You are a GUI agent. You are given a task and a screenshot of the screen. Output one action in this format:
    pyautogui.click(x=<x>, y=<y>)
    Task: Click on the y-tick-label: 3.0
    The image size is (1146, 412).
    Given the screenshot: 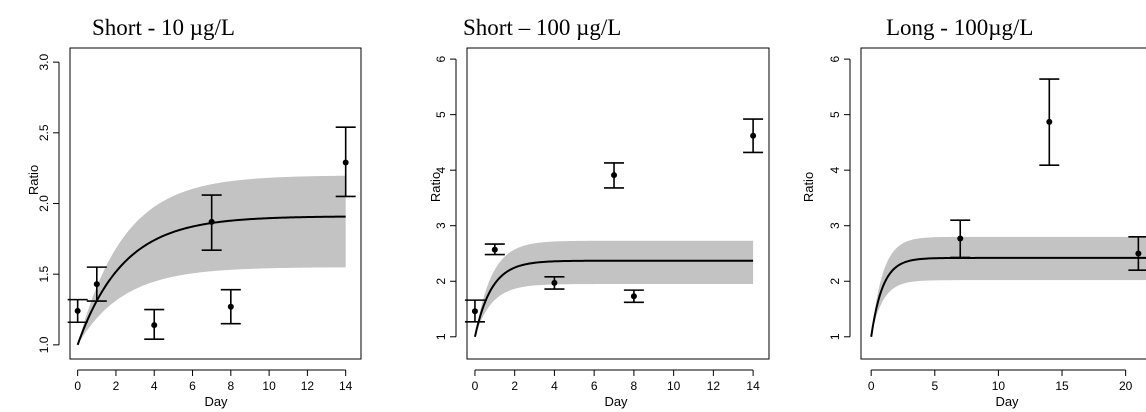 What is the action you would take?
    pyautogui.click(x=44, y=61)
    